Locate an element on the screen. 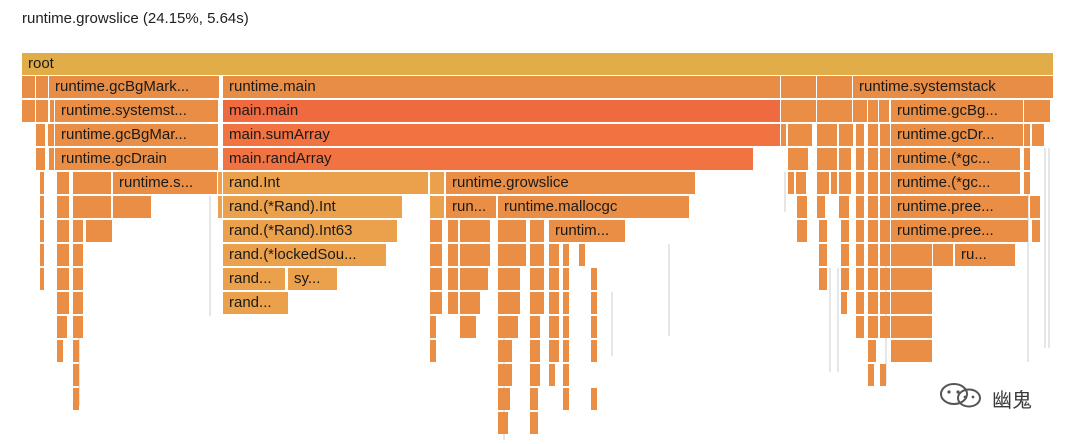 The width and height of the screenshot is (1080, 444). flame-frame: runtime.main is located at coordinates (501, 87).